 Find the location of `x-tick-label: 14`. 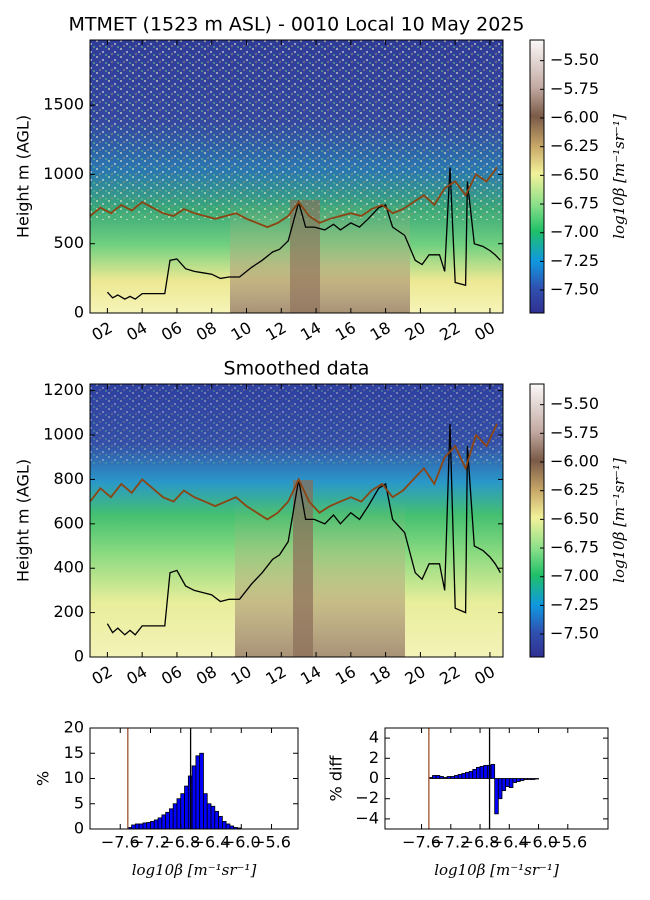

x-tick-label: 14 is located at coordinates (310, 331).